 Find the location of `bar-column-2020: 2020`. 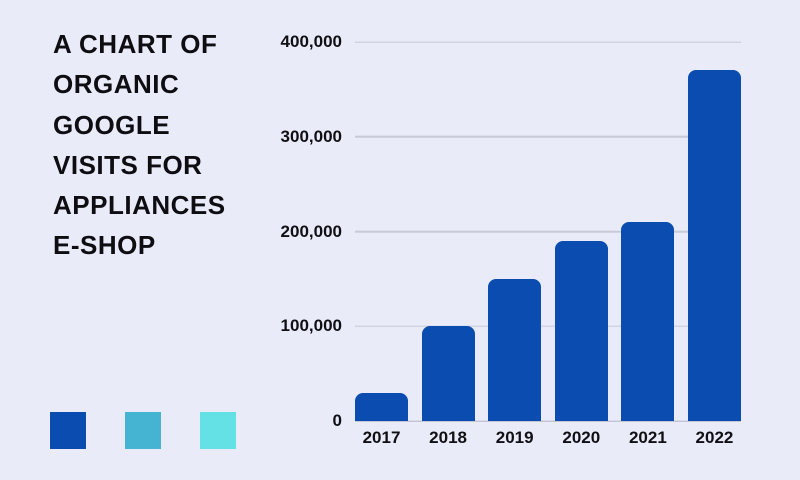

bar-column-2020: 2020 is located at coordinates (581, 244).